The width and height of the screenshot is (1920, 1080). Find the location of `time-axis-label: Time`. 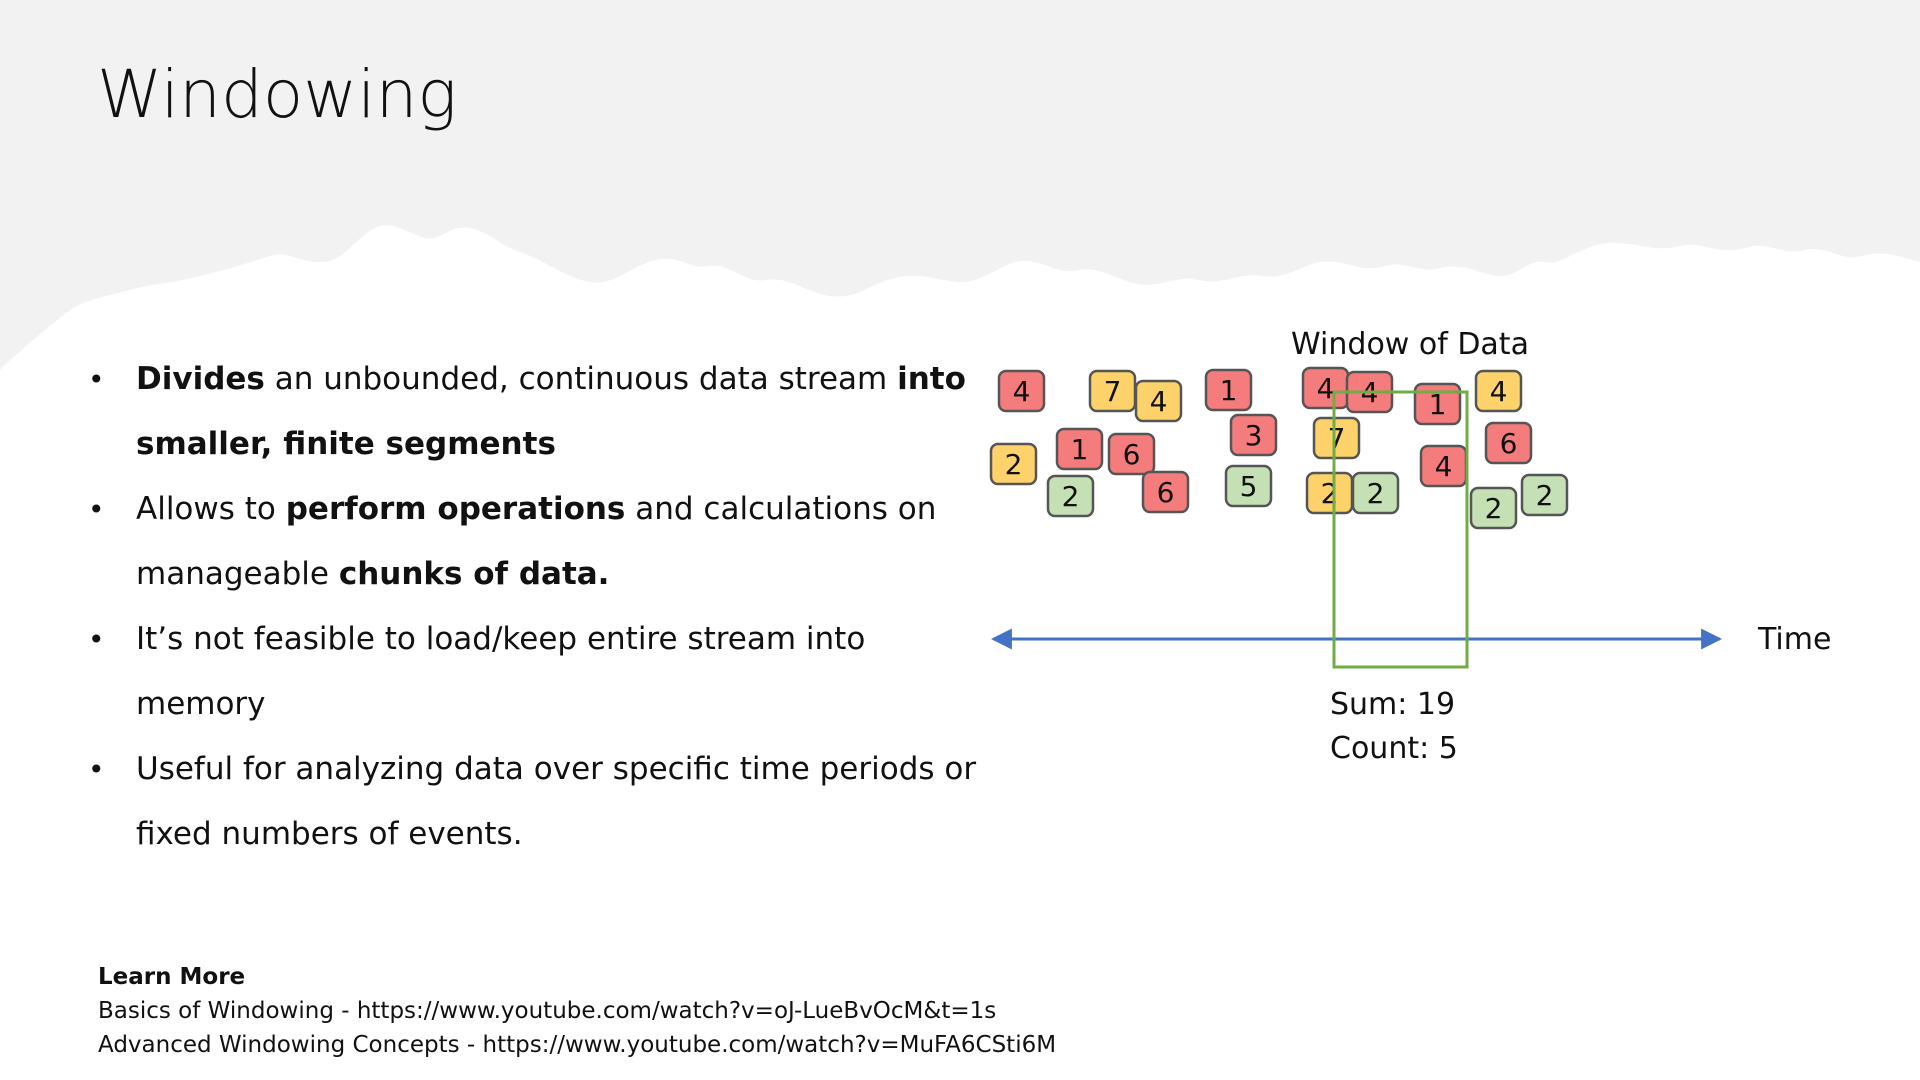

time-axis-label: Time is located at coordinates (1794, 639).